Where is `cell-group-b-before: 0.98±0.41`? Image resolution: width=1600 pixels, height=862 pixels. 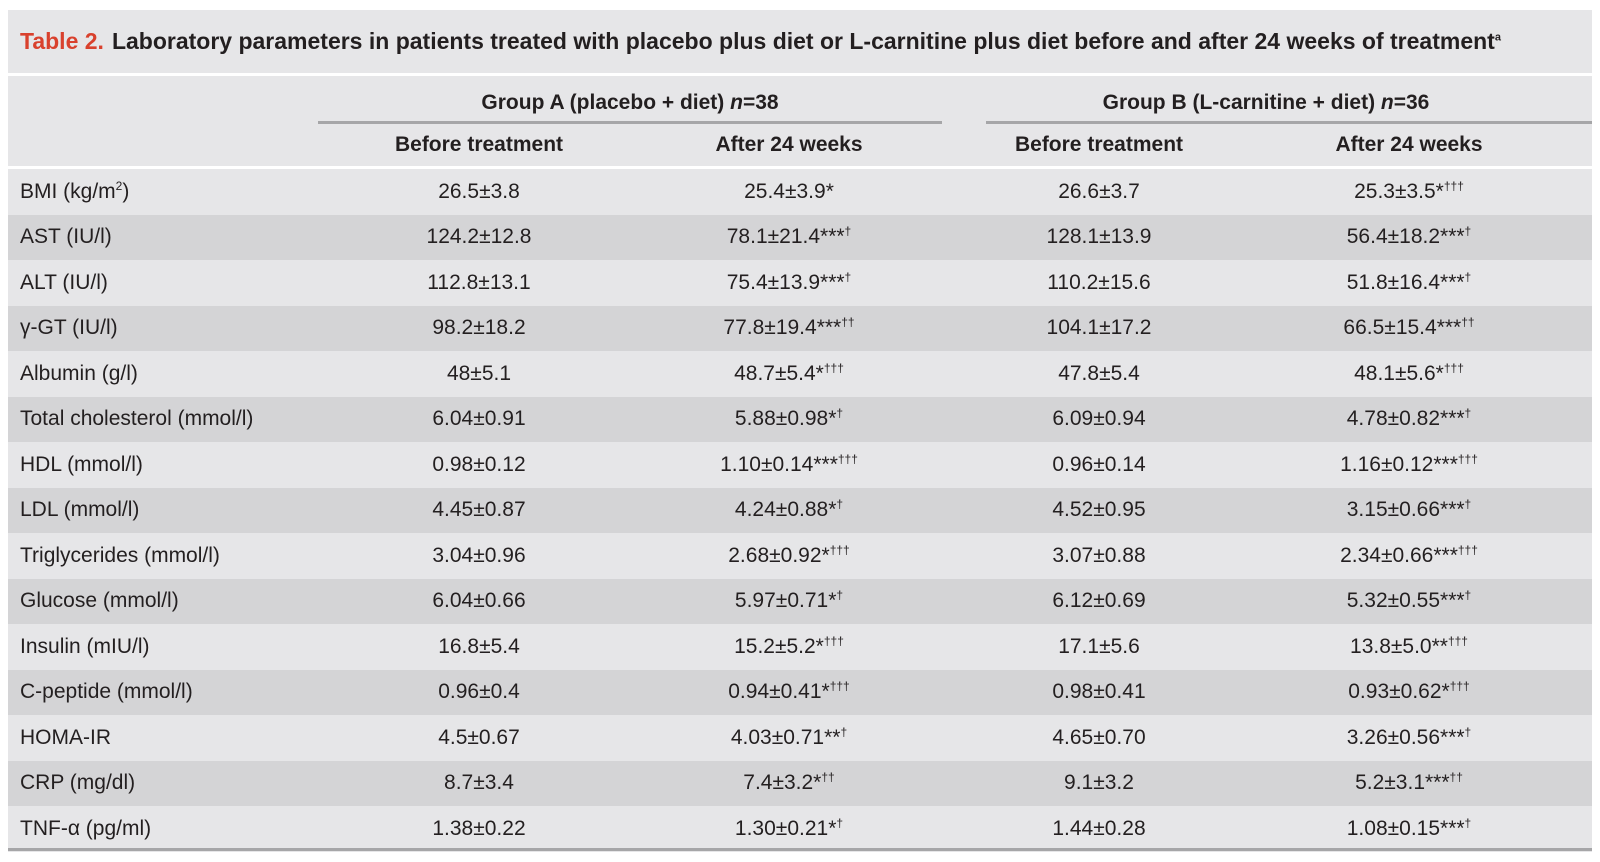 cell-group-b-before: 0.98±0.41 is located at coordinates (1099, 692).